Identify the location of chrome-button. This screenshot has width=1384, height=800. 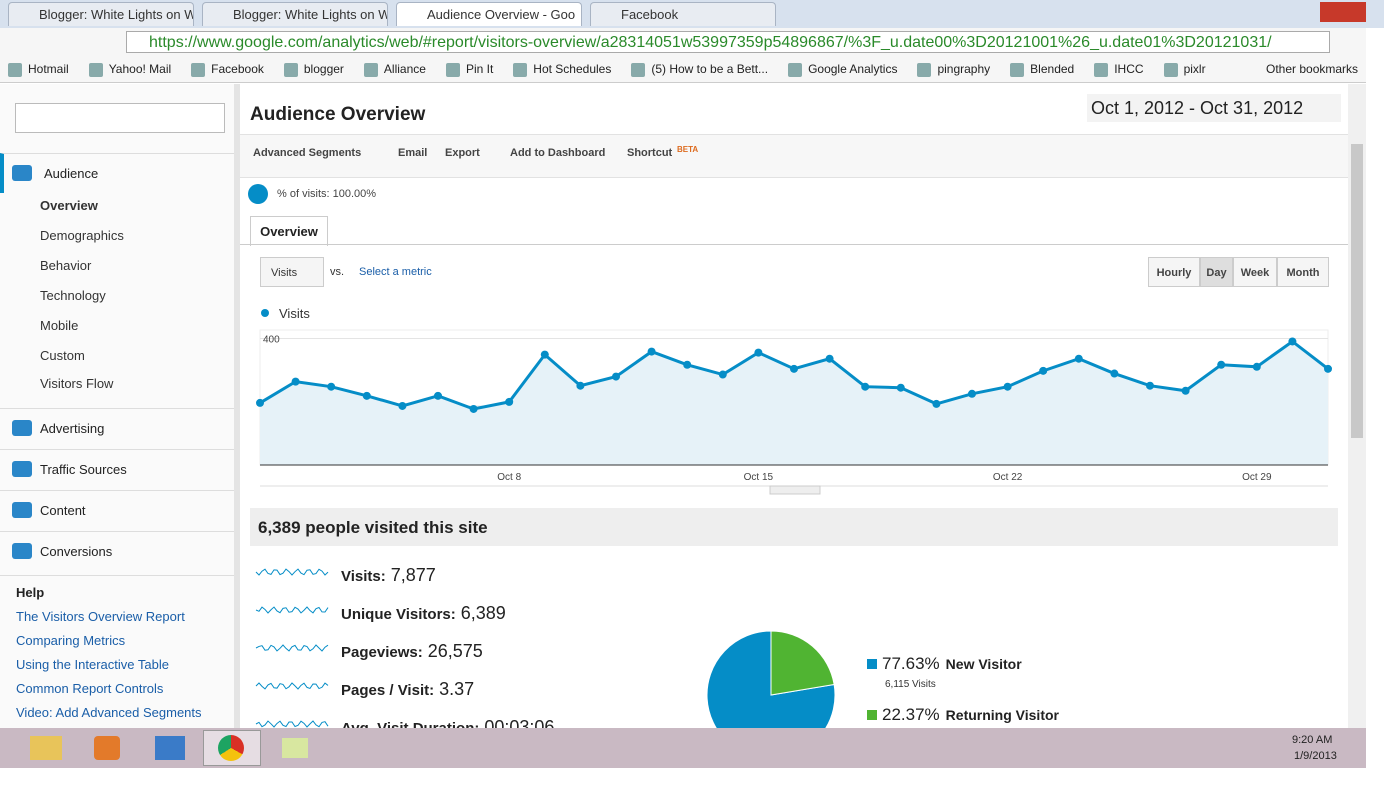
(232, 748).